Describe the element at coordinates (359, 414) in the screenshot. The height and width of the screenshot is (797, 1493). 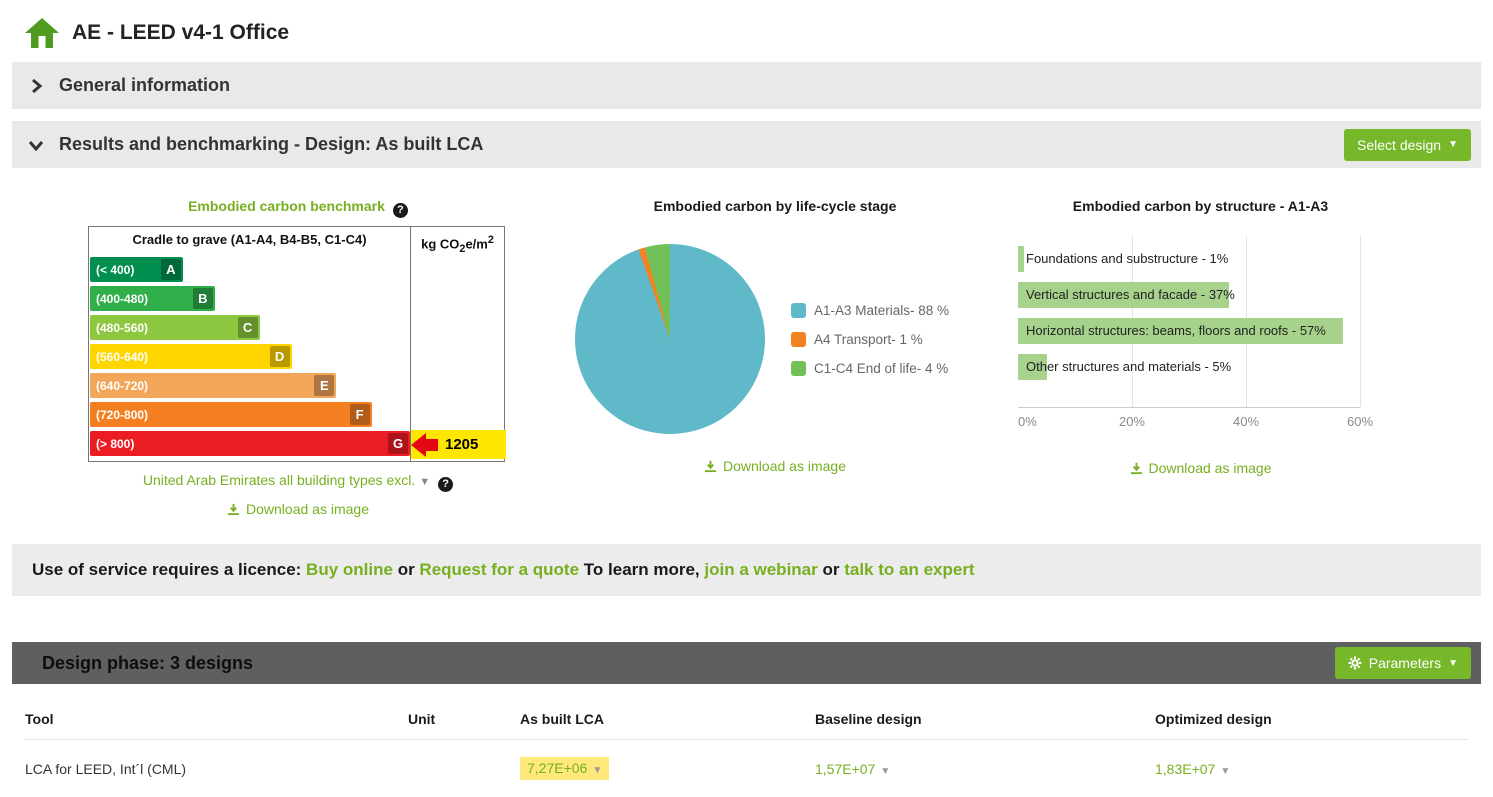
I see `band-letter: F` at that location.